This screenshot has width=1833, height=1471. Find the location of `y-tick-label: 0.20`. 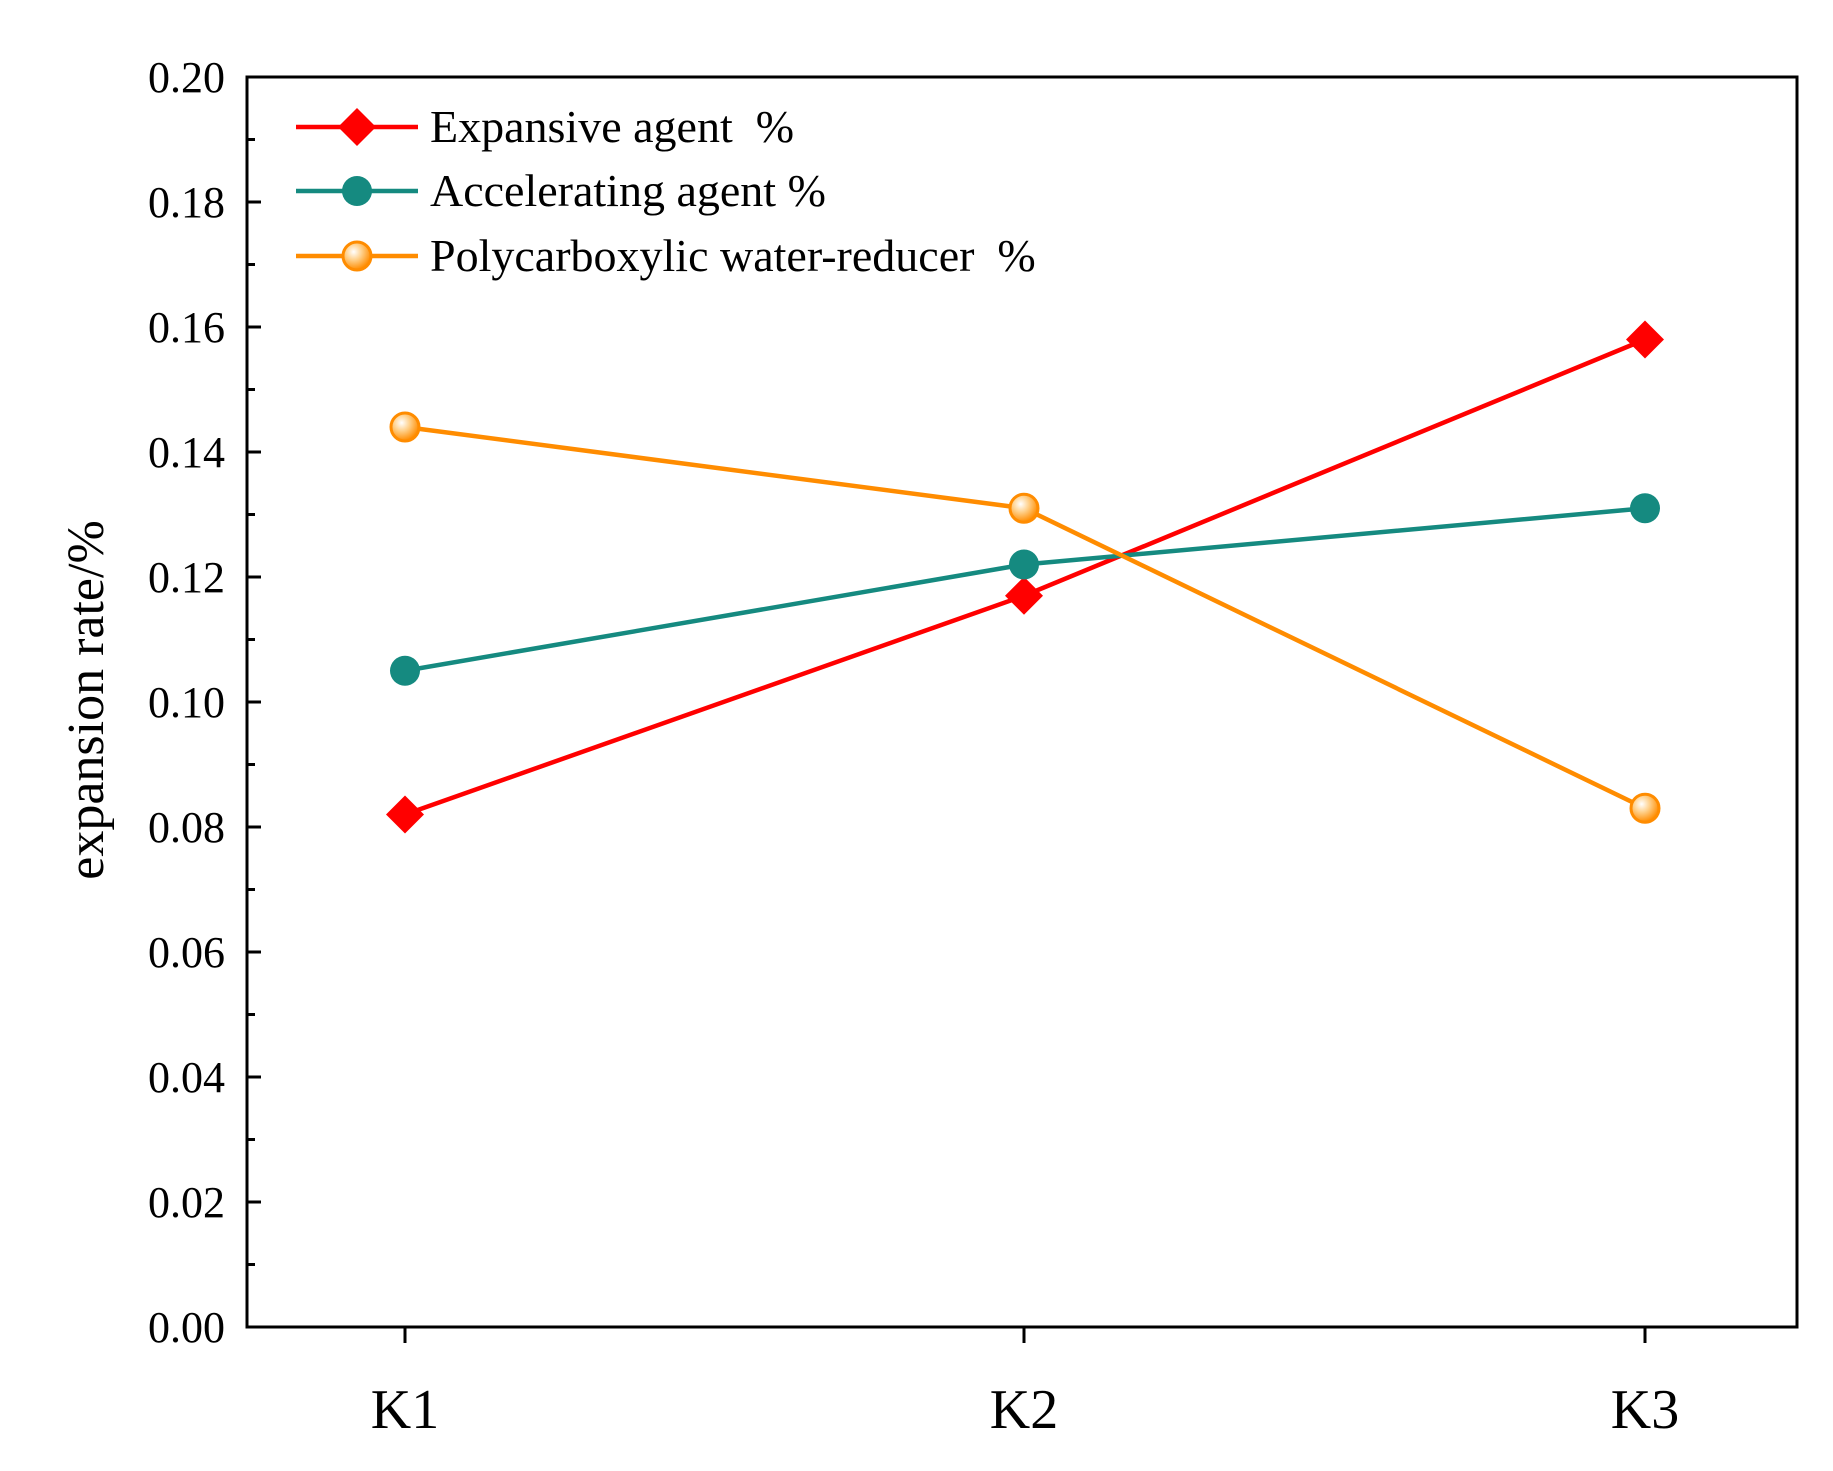

y-tick-label: 0.20 is located at coordinates (186, 77).